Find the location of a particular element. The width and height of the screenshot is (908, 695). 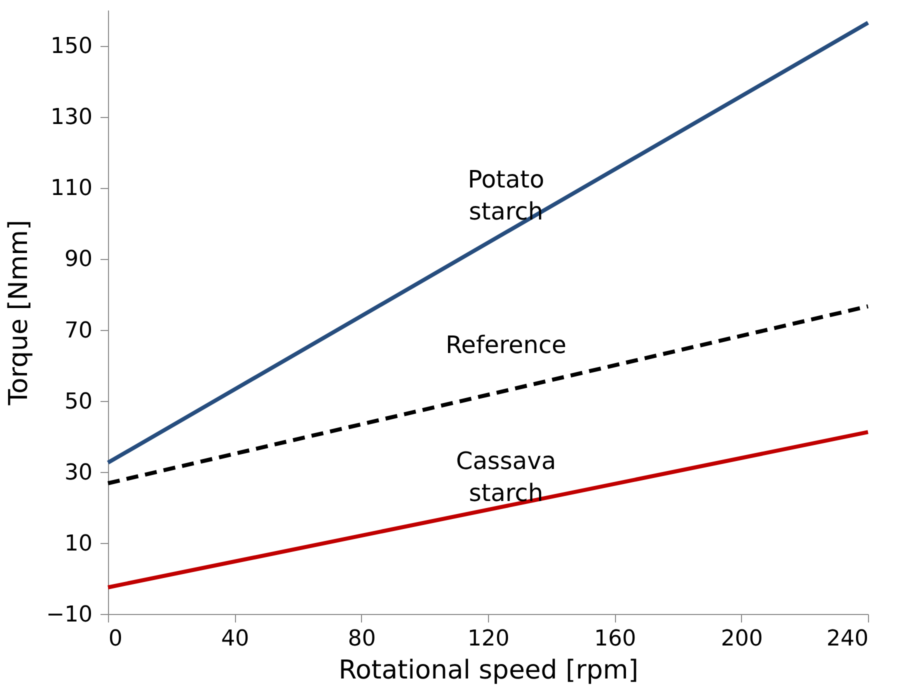

x-tick-label: 160 is located at coordinates (615, 639).